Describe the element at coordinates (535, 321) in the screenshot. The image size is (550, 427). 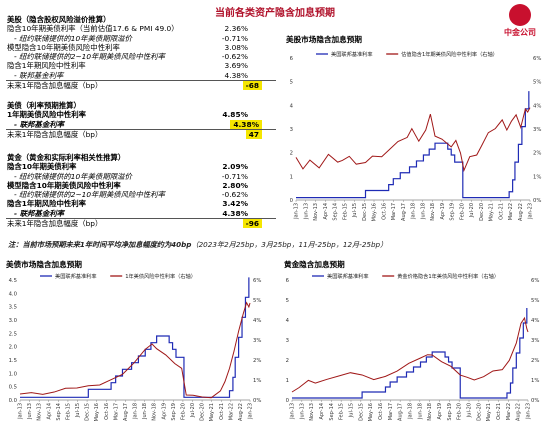
I see `y-tick-label-right: 4%` at that location.